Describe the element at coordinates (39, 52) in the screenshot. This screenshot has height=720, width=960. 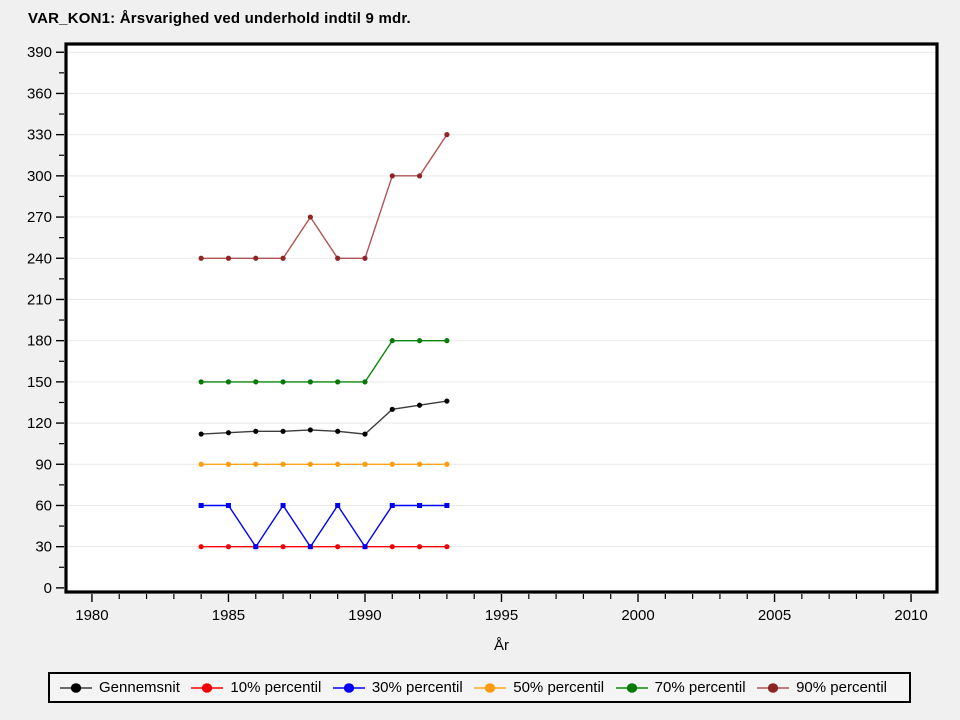
I see `y-tick-label: 390` at that location.